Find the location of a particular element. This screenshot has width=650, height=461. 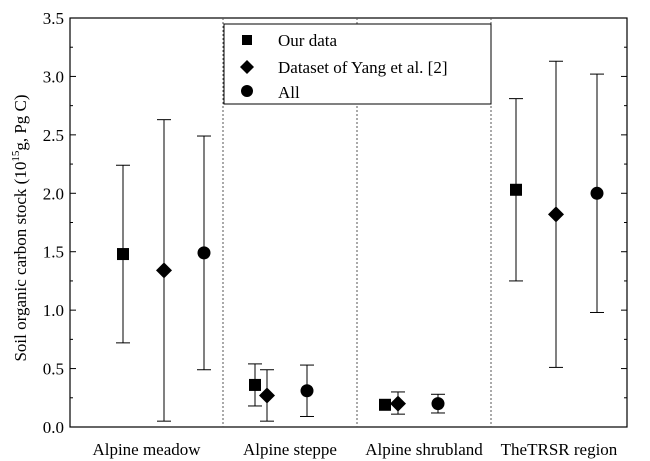

x-category-label: Alpine steppe is located at coordinates (290, 449).